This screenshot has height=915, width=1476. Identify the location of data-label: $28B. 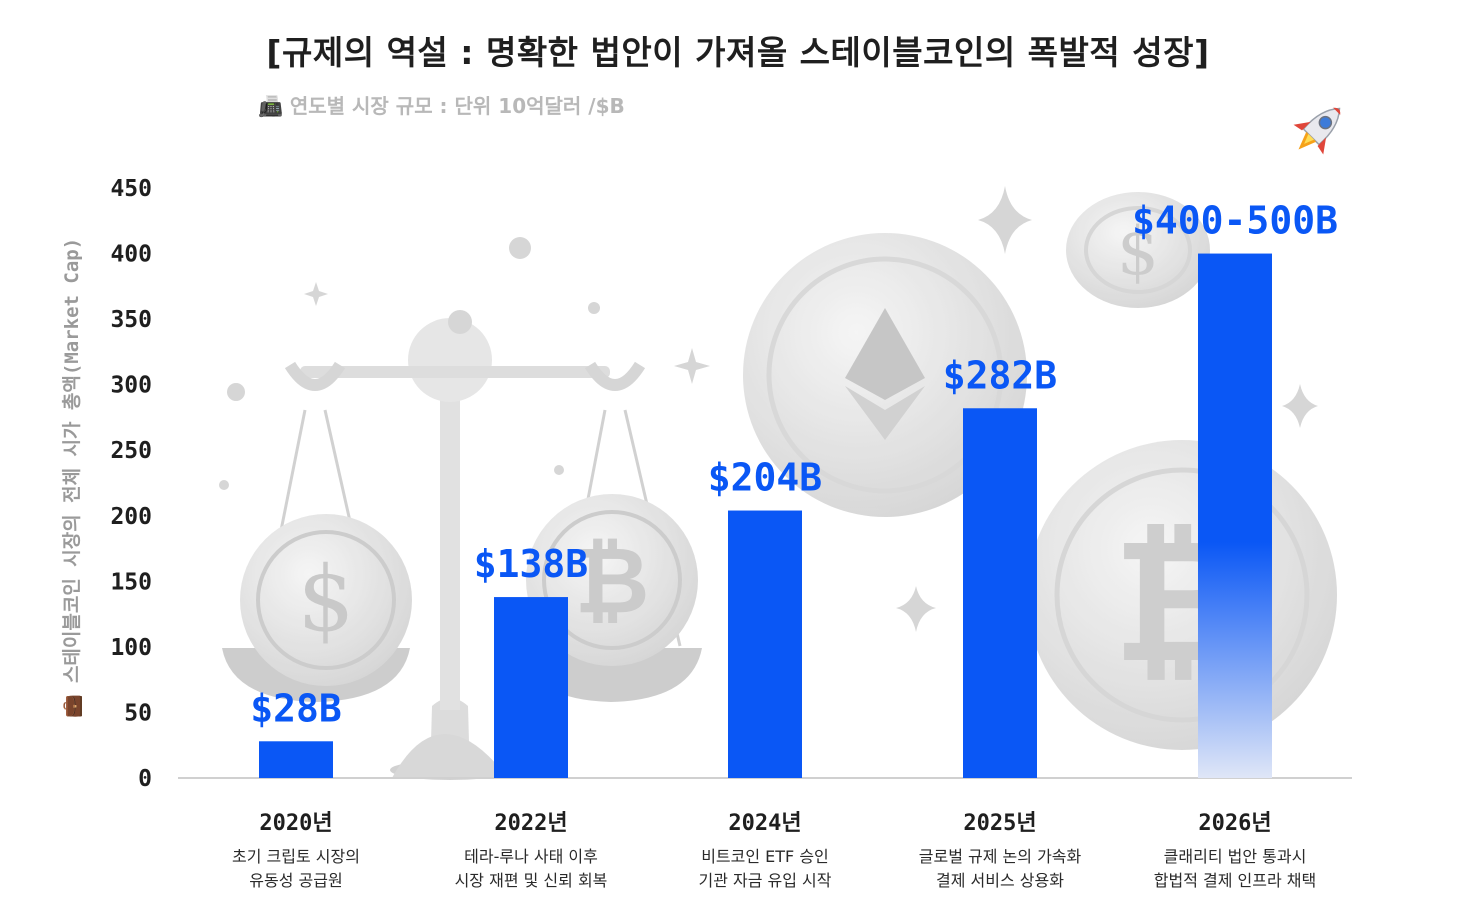
(296, 708).